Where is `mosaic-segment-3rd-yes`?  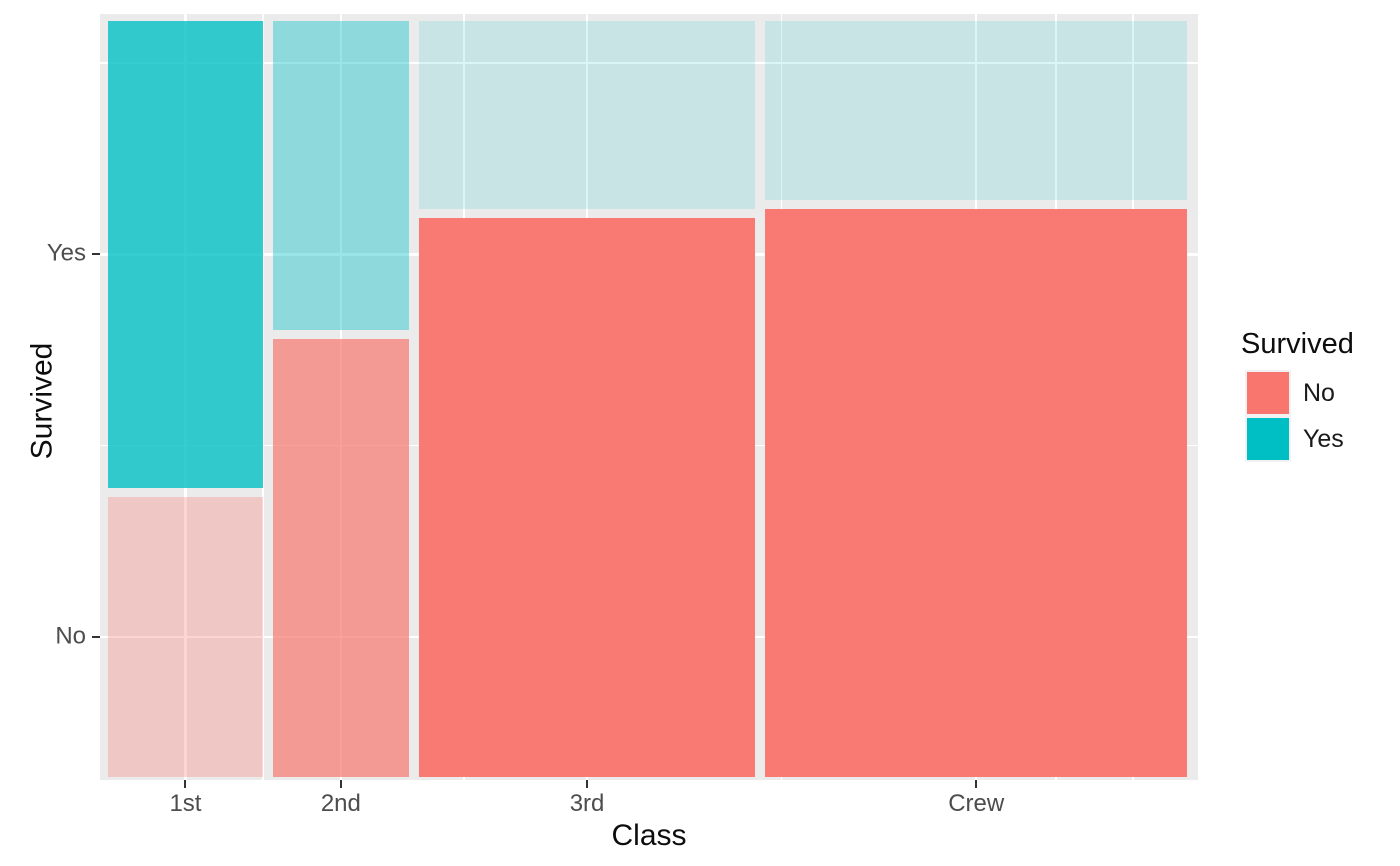
mosaic-segment-3rd-yes is located at coordinates (587, 115).